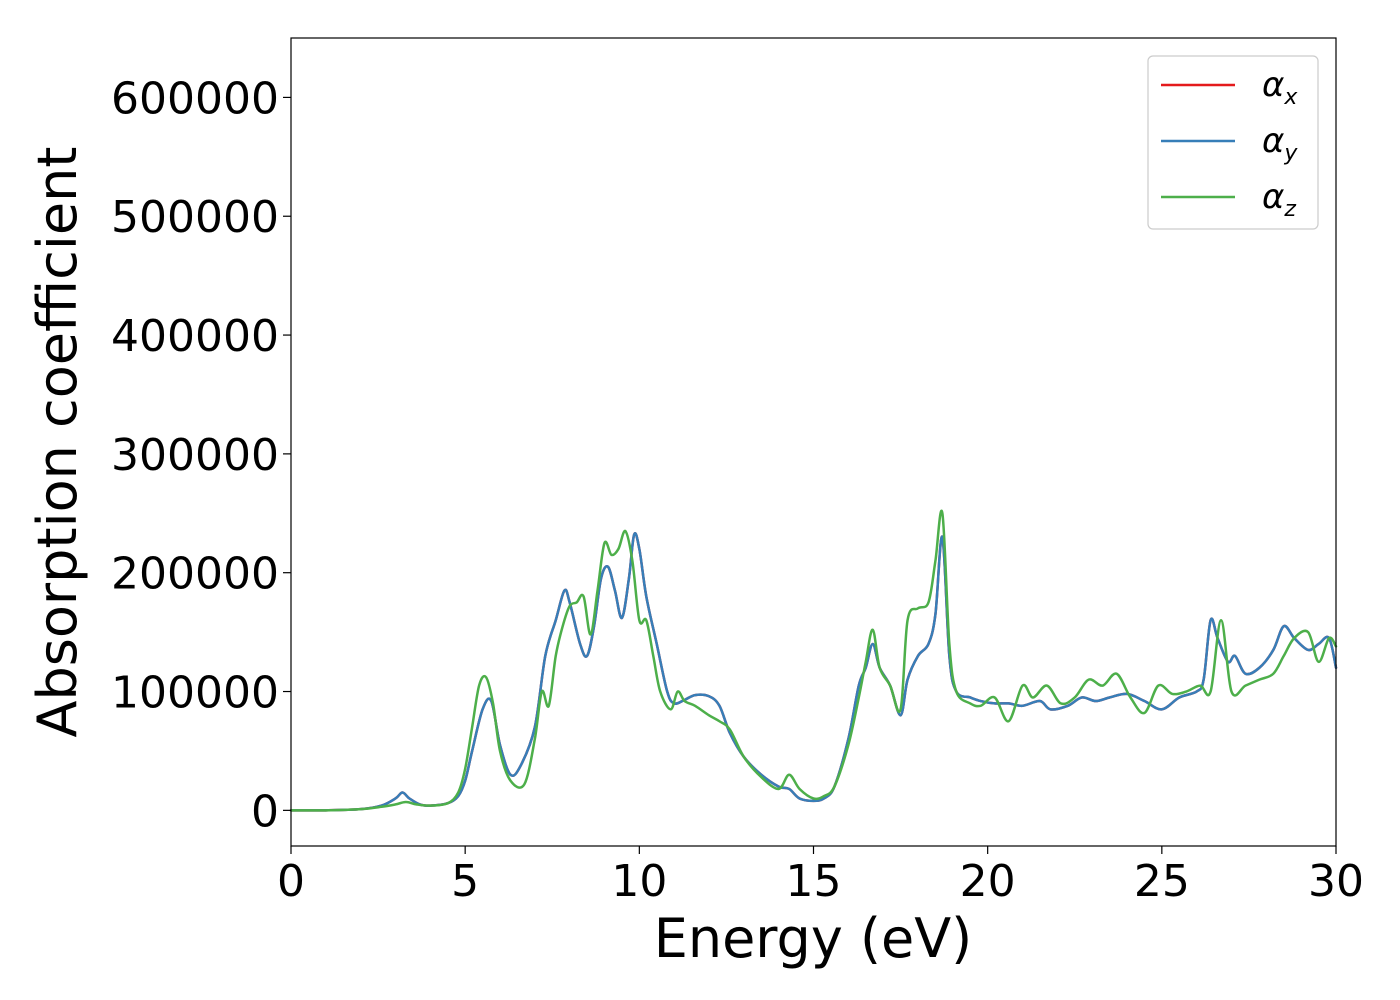  Describe the element at coordinates (291, 881) in the screenshot. I see `x-tick-label: 0` at that location.